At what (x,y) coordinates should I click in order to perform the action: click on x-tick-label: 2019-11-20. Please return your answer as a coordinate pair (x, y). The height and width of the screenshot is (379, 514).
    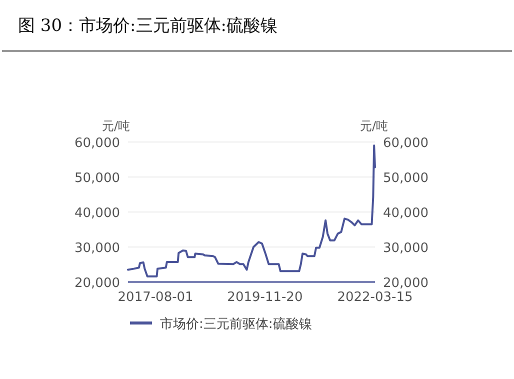
    Looking at the image, I should click on (265, 297).